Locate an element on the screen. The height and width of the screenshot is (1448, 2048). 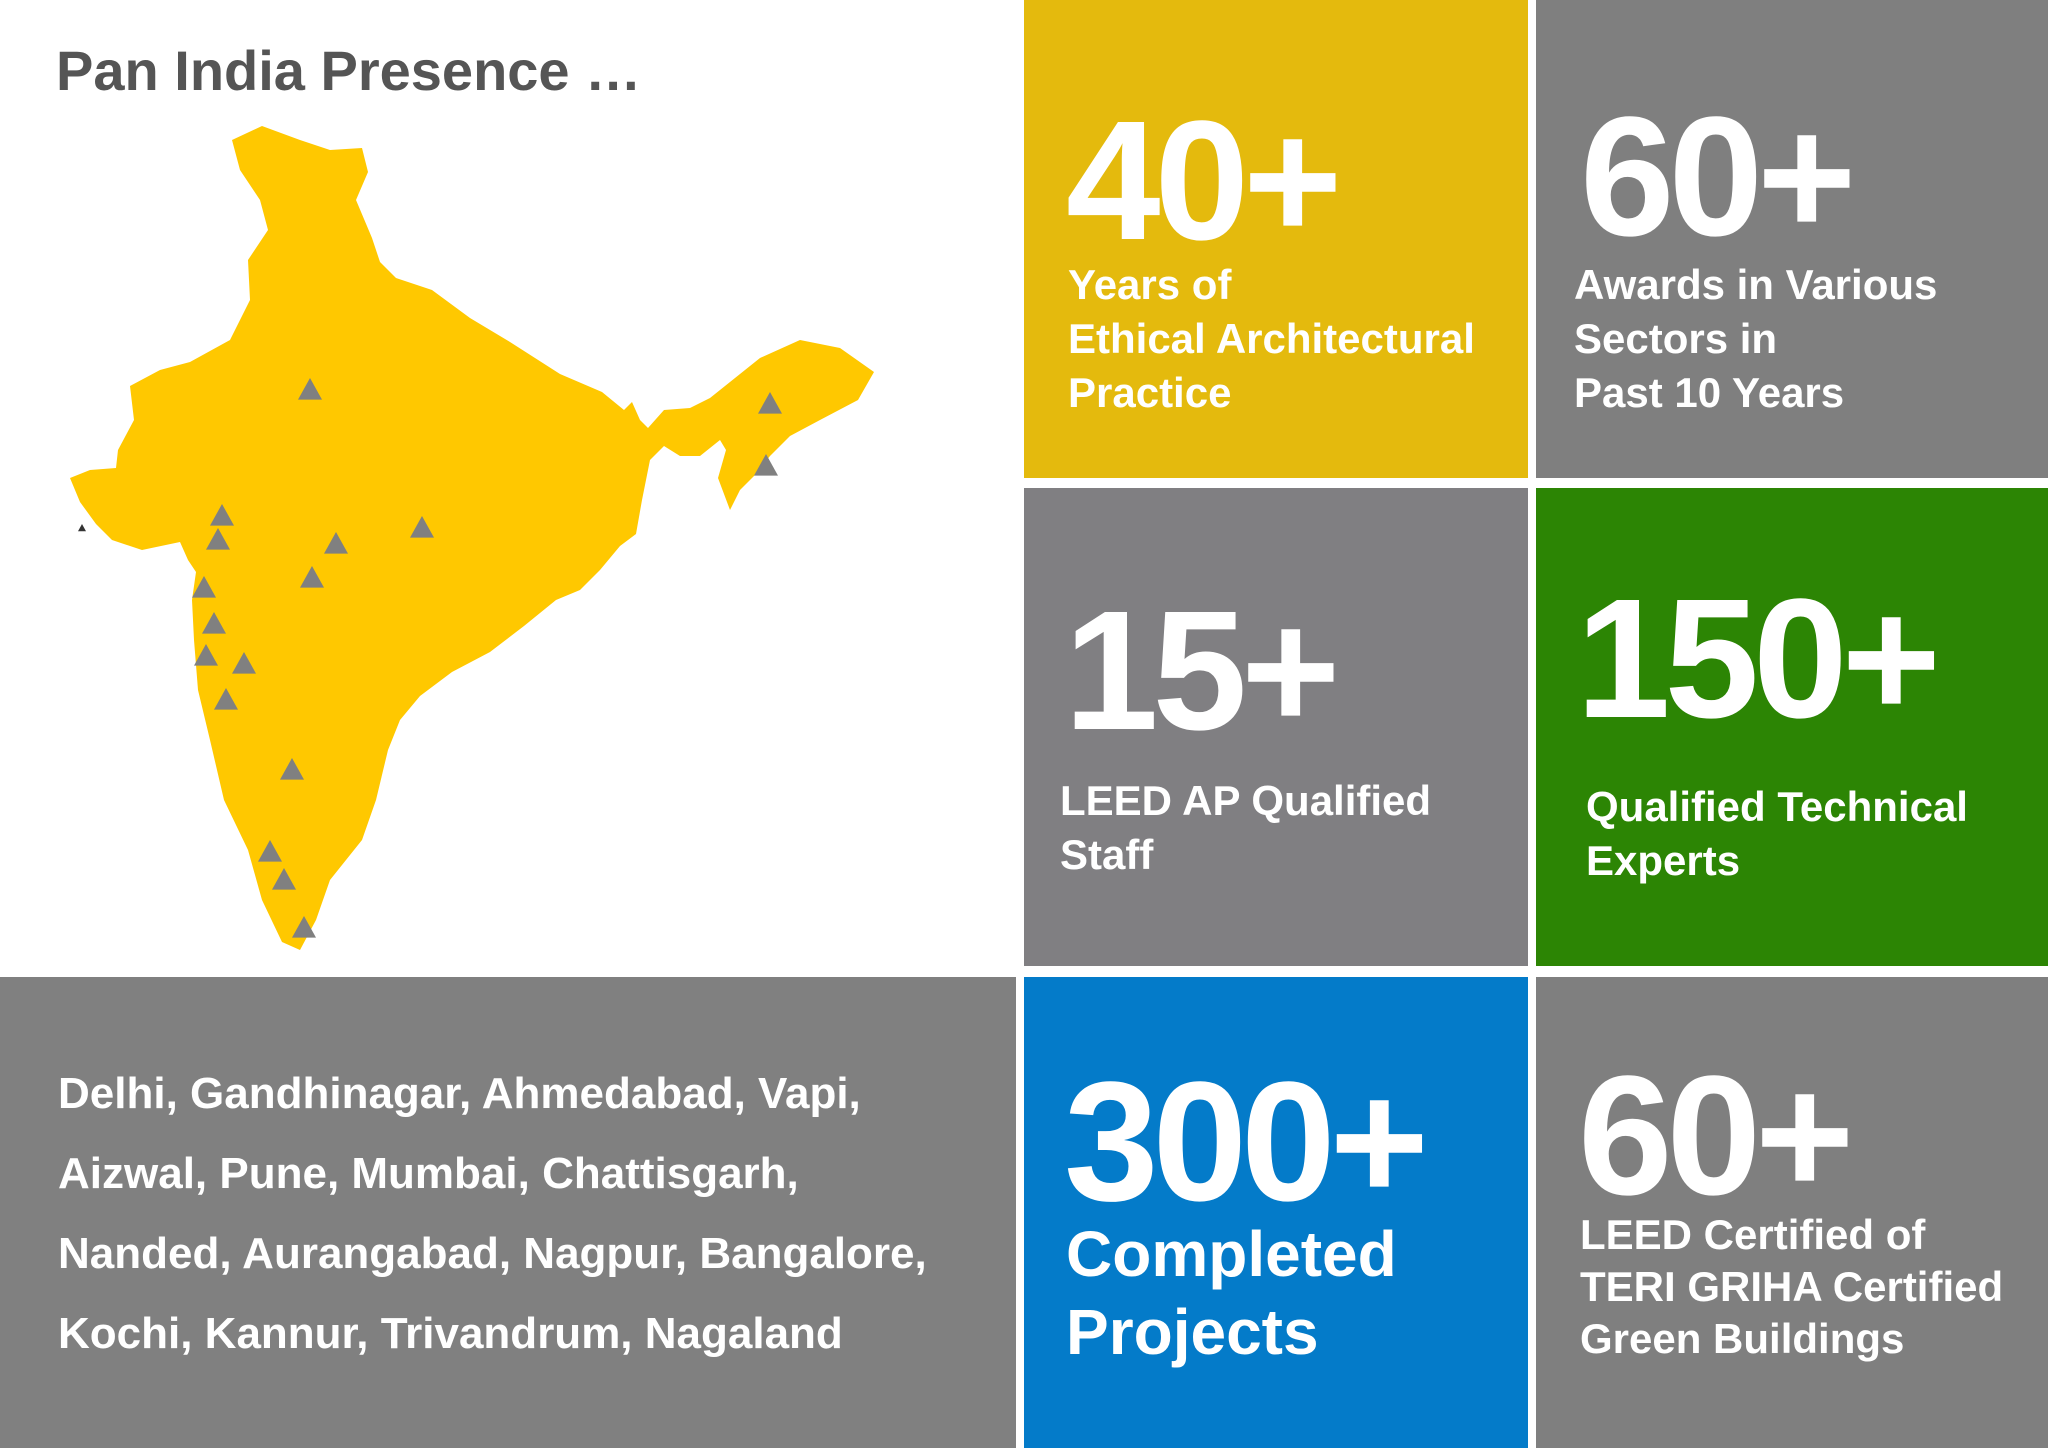
stat-tile-projects: 300+ Completed Projects is located at coordinates (1276, 1212).